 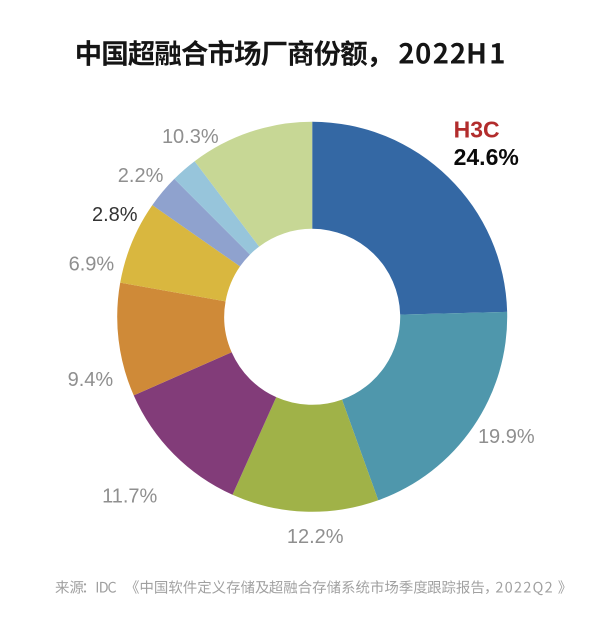 I want to click on svg-text: 6.9%, so click(x=92, y=265).